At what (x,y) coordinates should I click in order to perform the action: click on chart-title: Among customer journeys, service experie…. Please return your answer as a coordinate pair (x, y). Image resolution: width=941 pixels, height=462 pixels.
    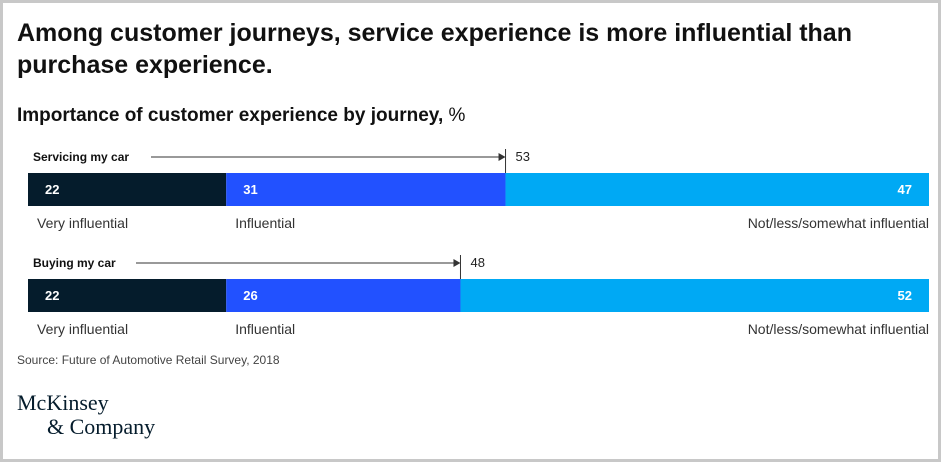
    Looking at the image, I should click on (434, 49).